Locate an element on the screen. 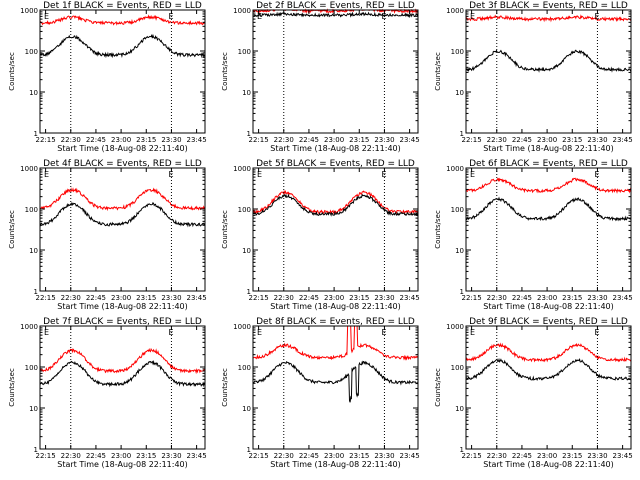  panel-title: Det 4f BLACK = Events, RED = LLD is located at coordinates (122, 164).